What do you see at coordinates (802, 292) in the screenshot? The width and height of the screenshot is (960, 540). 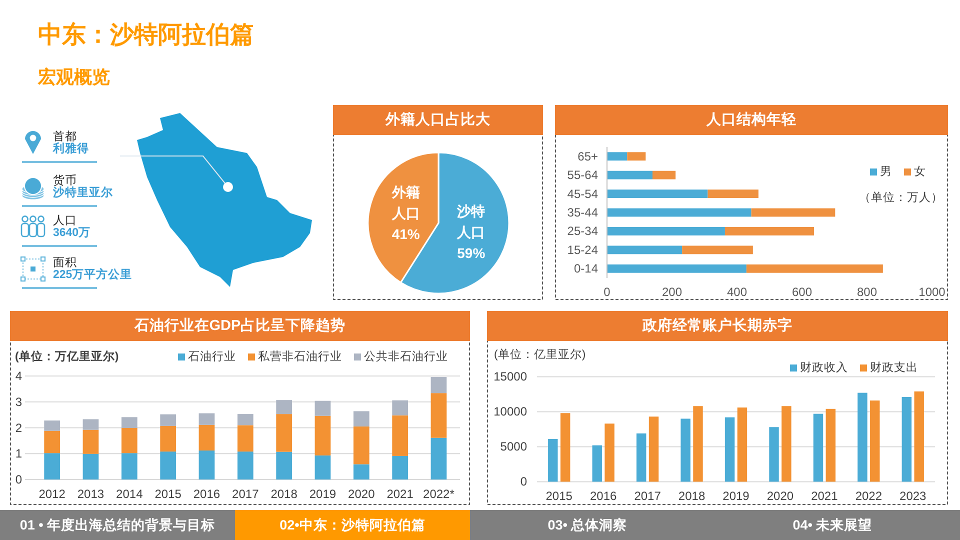 I see `x-tick-label: 600` at bounding box center [802, 292].